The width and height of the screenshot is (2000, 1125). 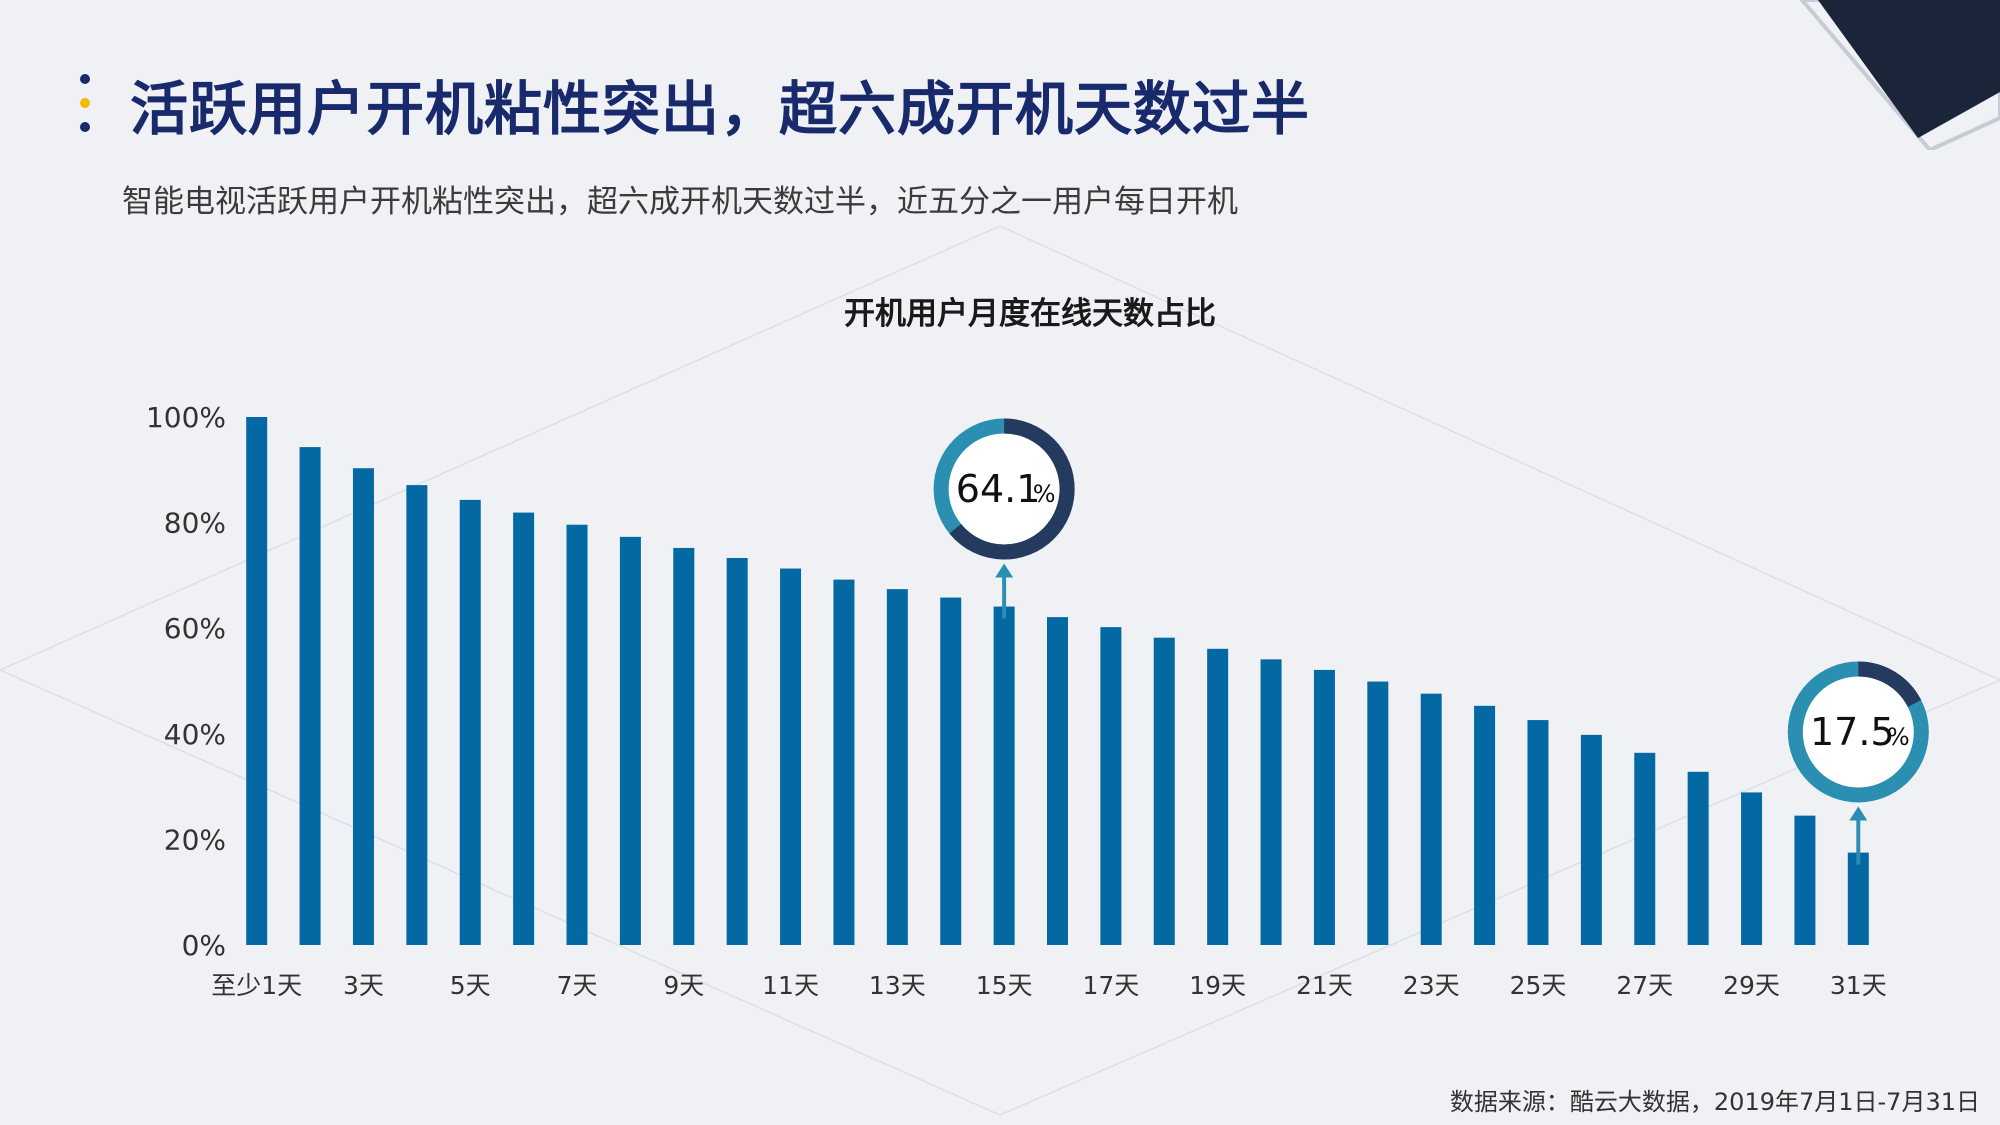 What do you see at coordinates (1858, 985) in the screenshot?
I see `x-tick-label: 31天` at bounding box center [1858, 985].